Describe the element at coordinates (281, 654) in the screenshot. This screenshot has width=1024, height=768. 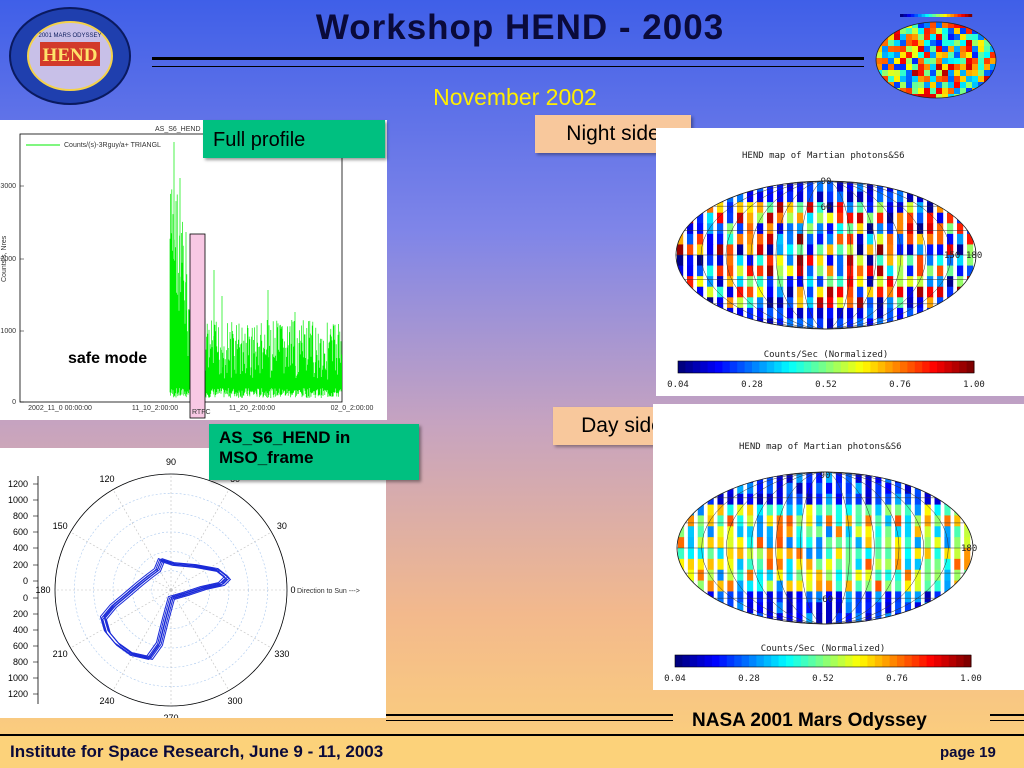
I see `polar-angle-label: 330` at that location.